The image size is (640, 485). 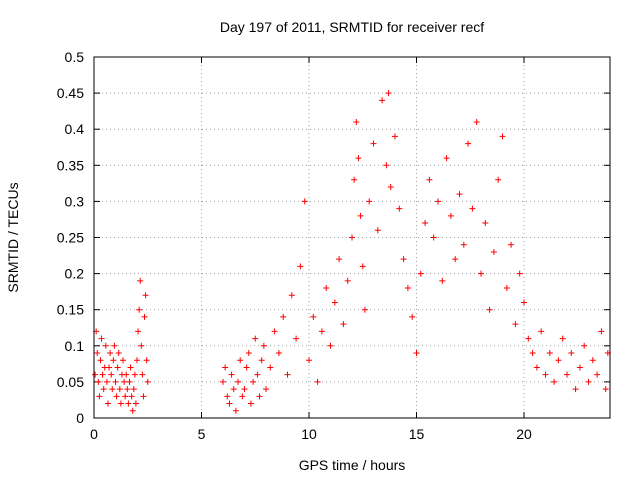 I want to click on x-tick-label: 0, so click(x=94, y=434).